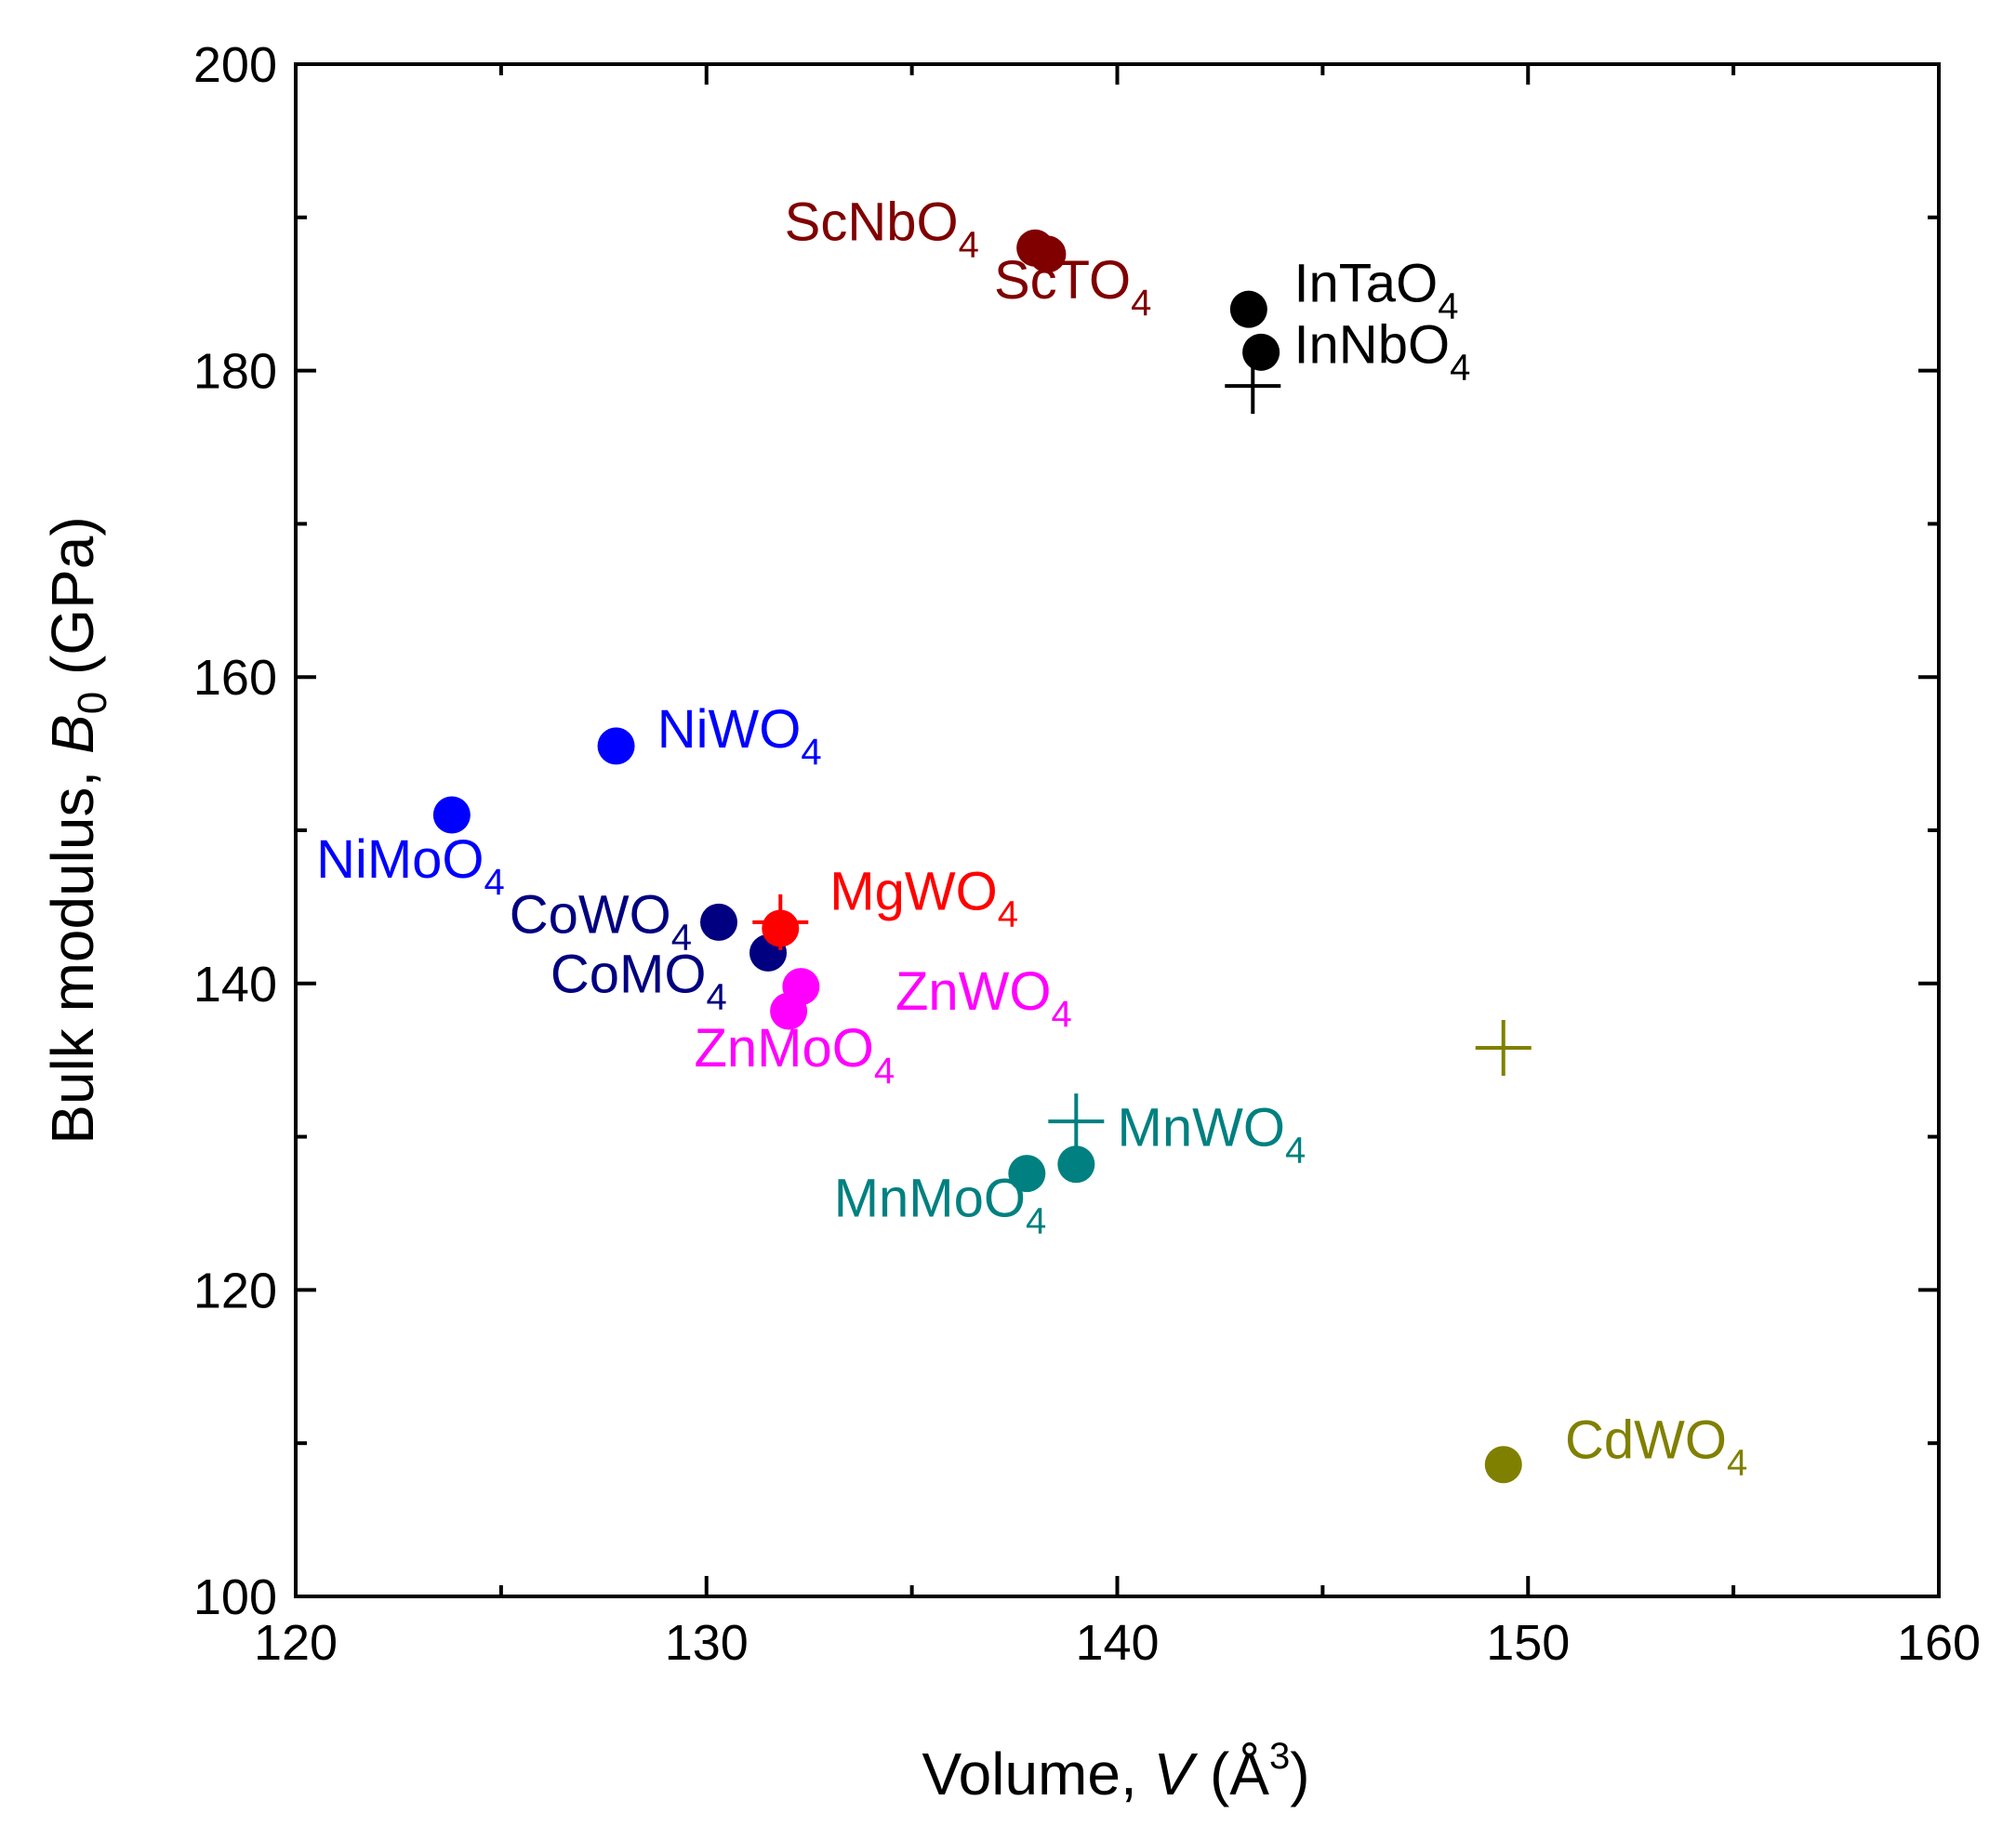  I want to click on x-axis-title: Volume, V (Å3), so click(1115, 1771).